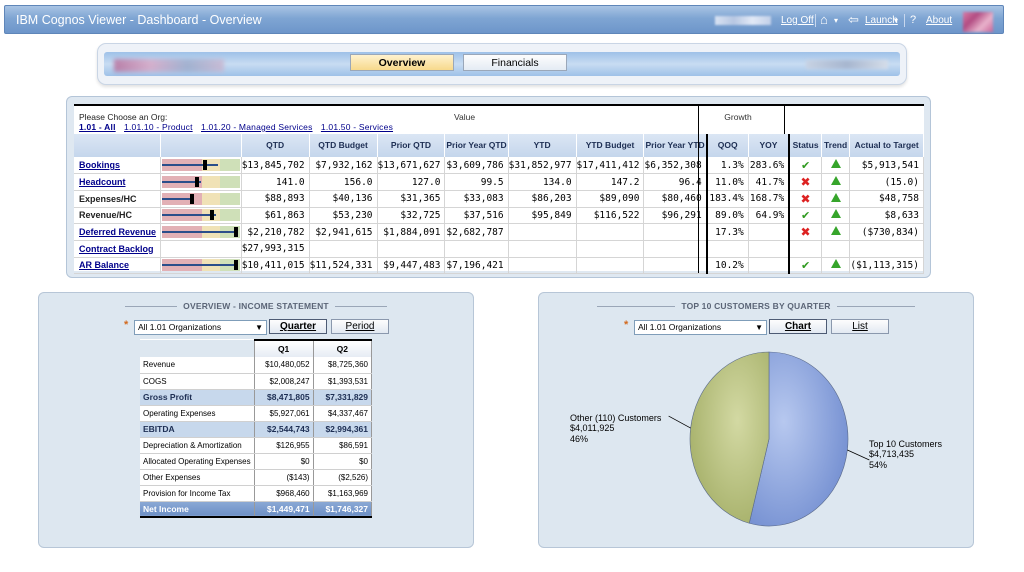 The width and height of the screenshot is (1024, 572). Describe the element at coordinates (343, 232) in the screenshot. I see `kpi-value-cell: $2,941,615` at that location.